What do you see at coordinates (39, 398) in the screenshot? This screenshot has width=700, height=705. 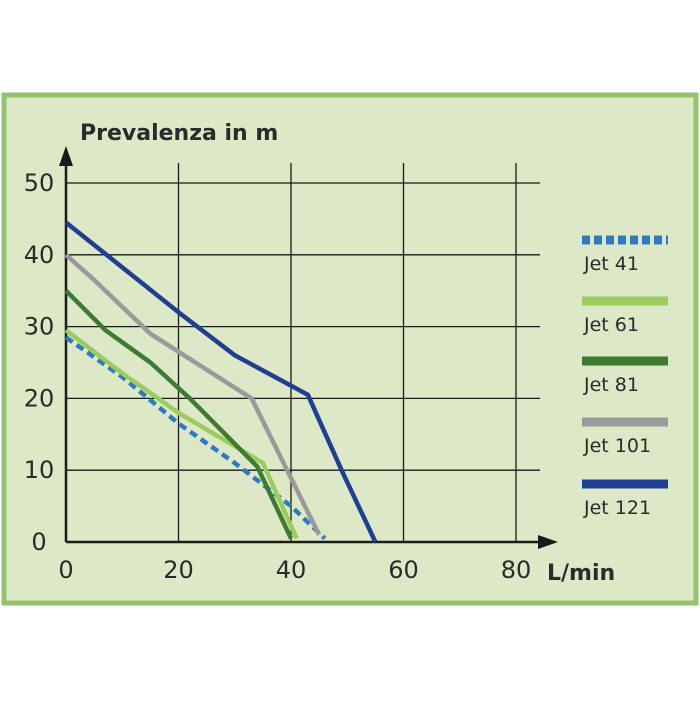 I see `y-tick-label: 20` at bounding box center [39, 398].